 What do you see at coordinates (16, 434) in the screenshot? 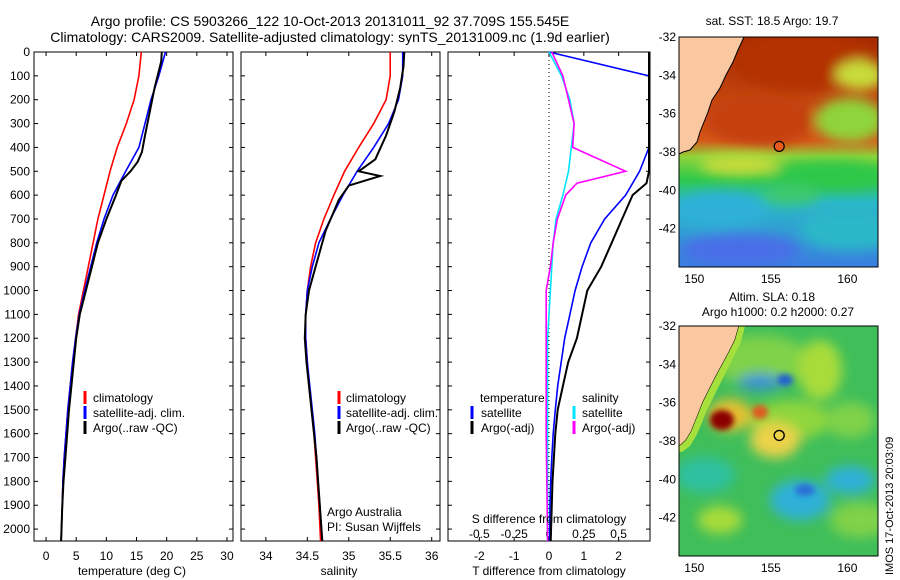
I see `depth-tick-label: 1600` at bounding box center [16, 434].